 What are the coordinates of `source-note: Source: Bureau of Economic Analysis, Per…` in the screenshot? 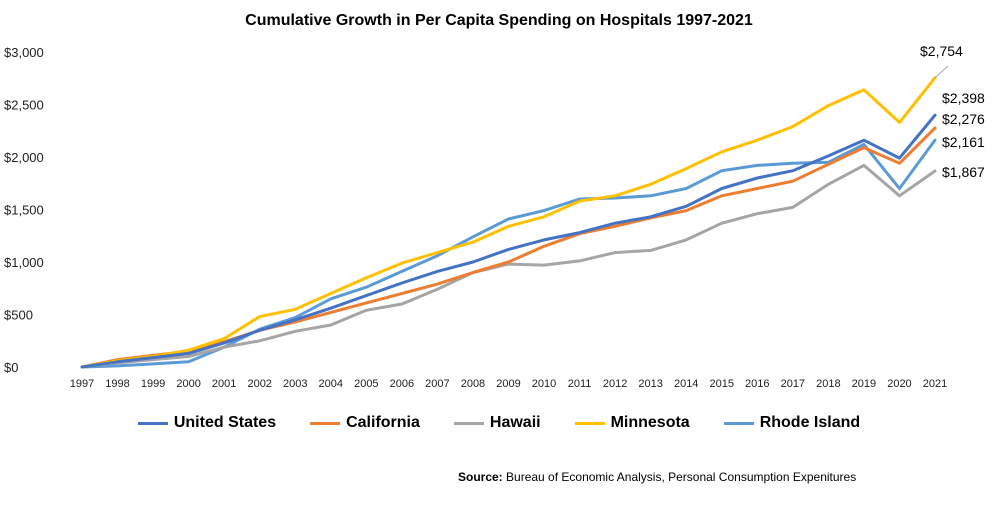 It's located at (657, 477).